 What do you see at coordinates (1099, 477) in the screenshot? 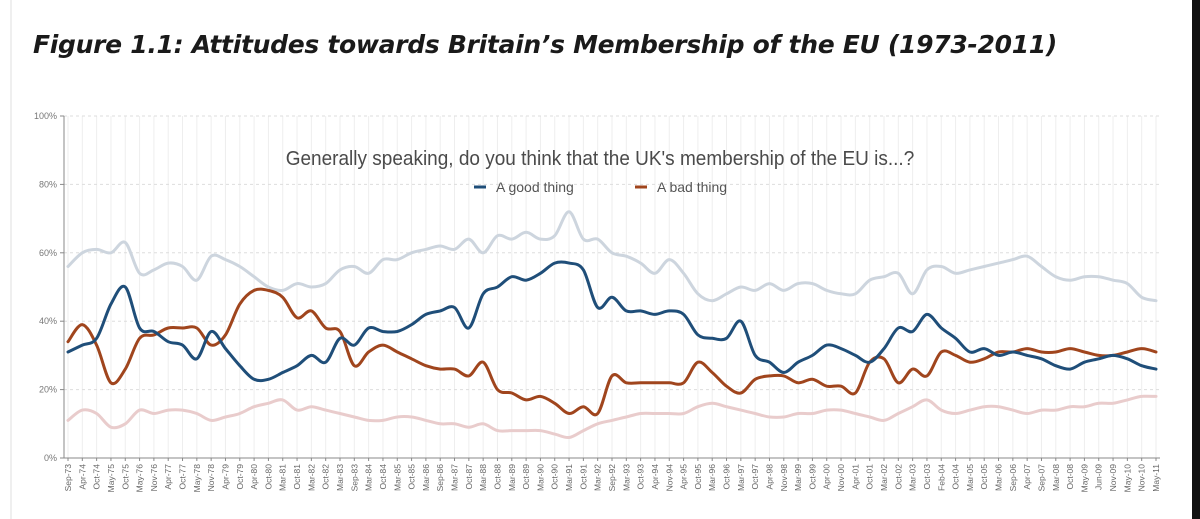
I see `x-tick-label: Jun-09` at bounding box center [1099, 477].